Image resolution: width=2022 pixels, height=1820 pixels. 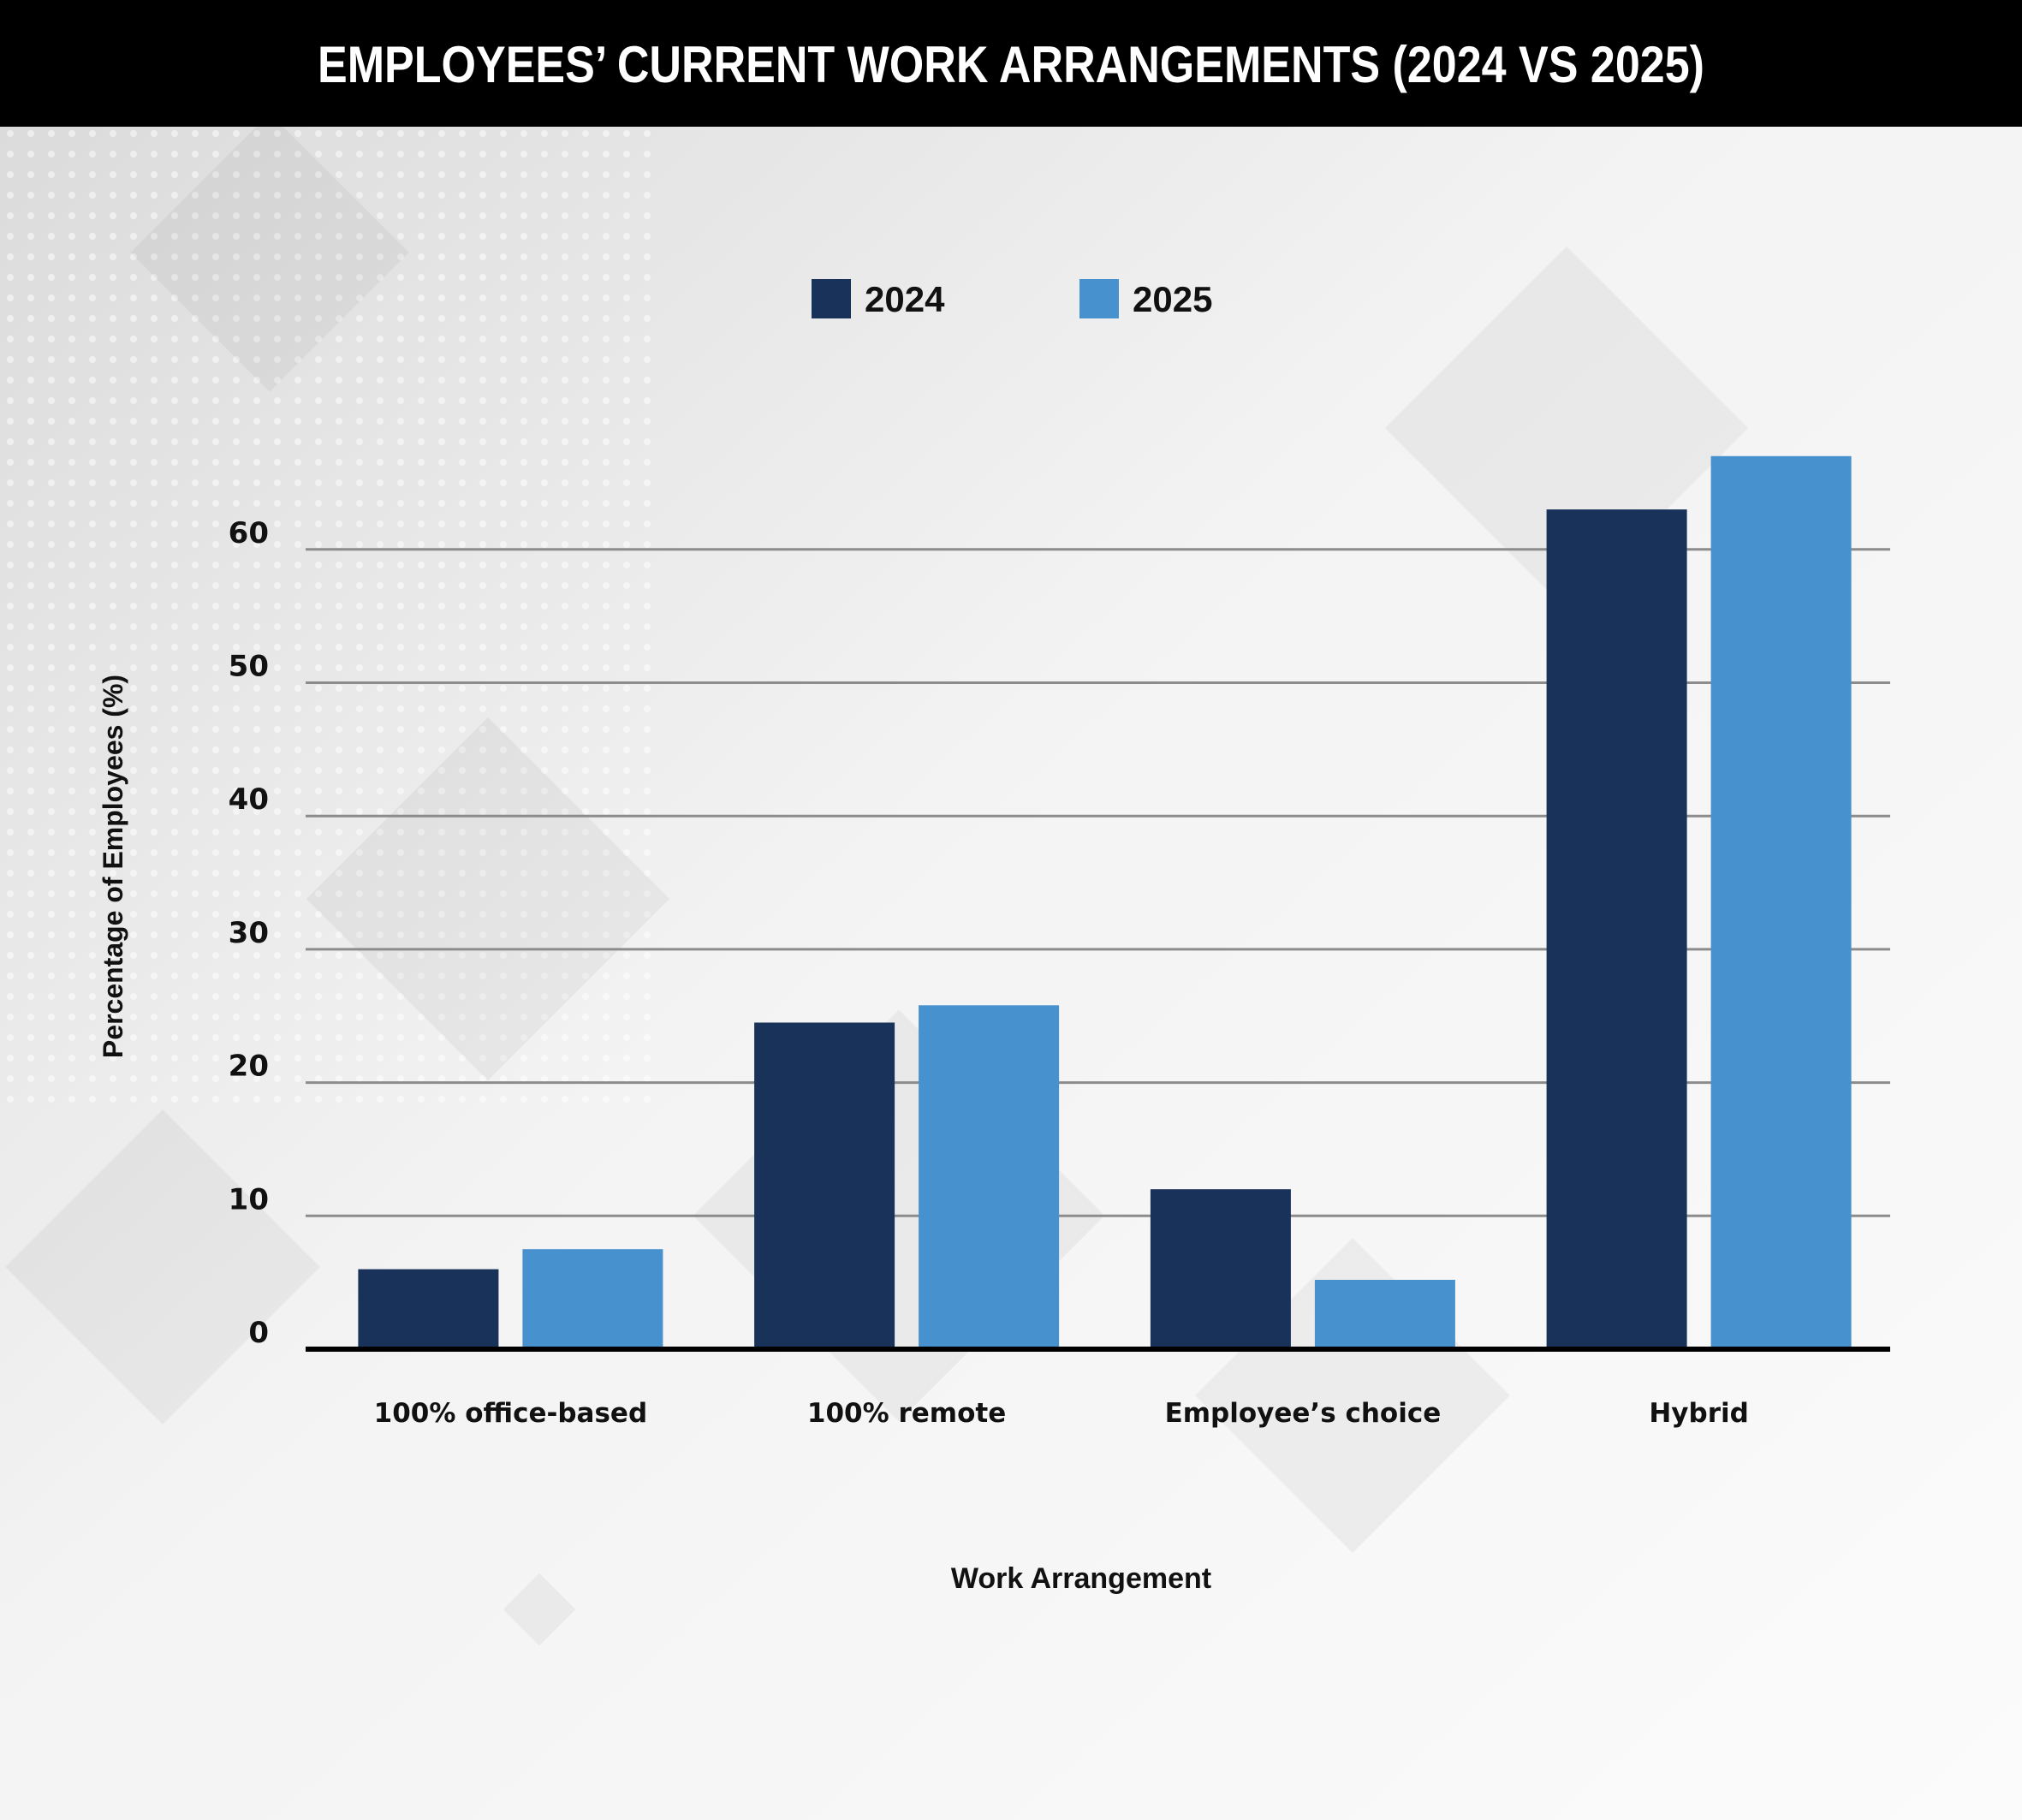 I want to click on y-axis-ticks: 0 10 20 30 40 50 60, so click(x=249, y=933).